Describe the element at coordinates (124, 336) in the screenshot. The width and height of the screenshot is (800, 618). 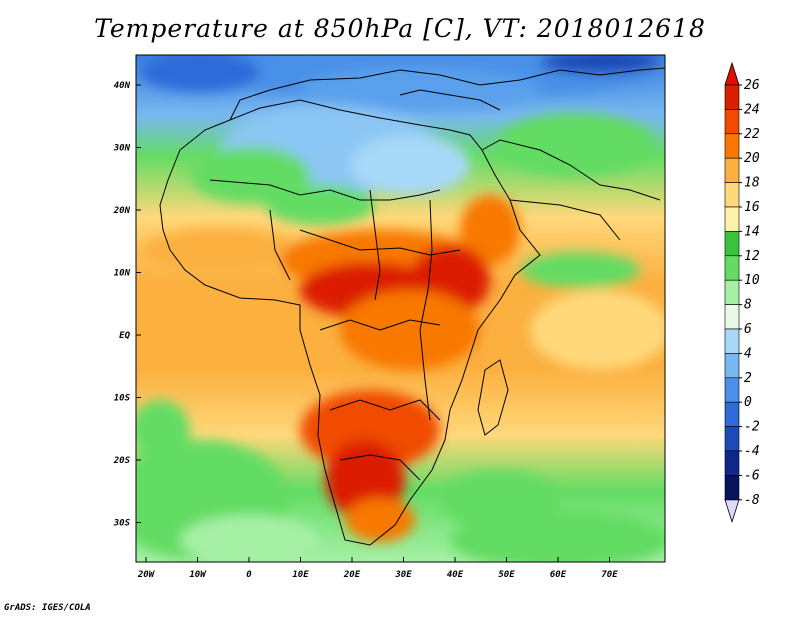
I see `y-tick-label: EQ` at that location.